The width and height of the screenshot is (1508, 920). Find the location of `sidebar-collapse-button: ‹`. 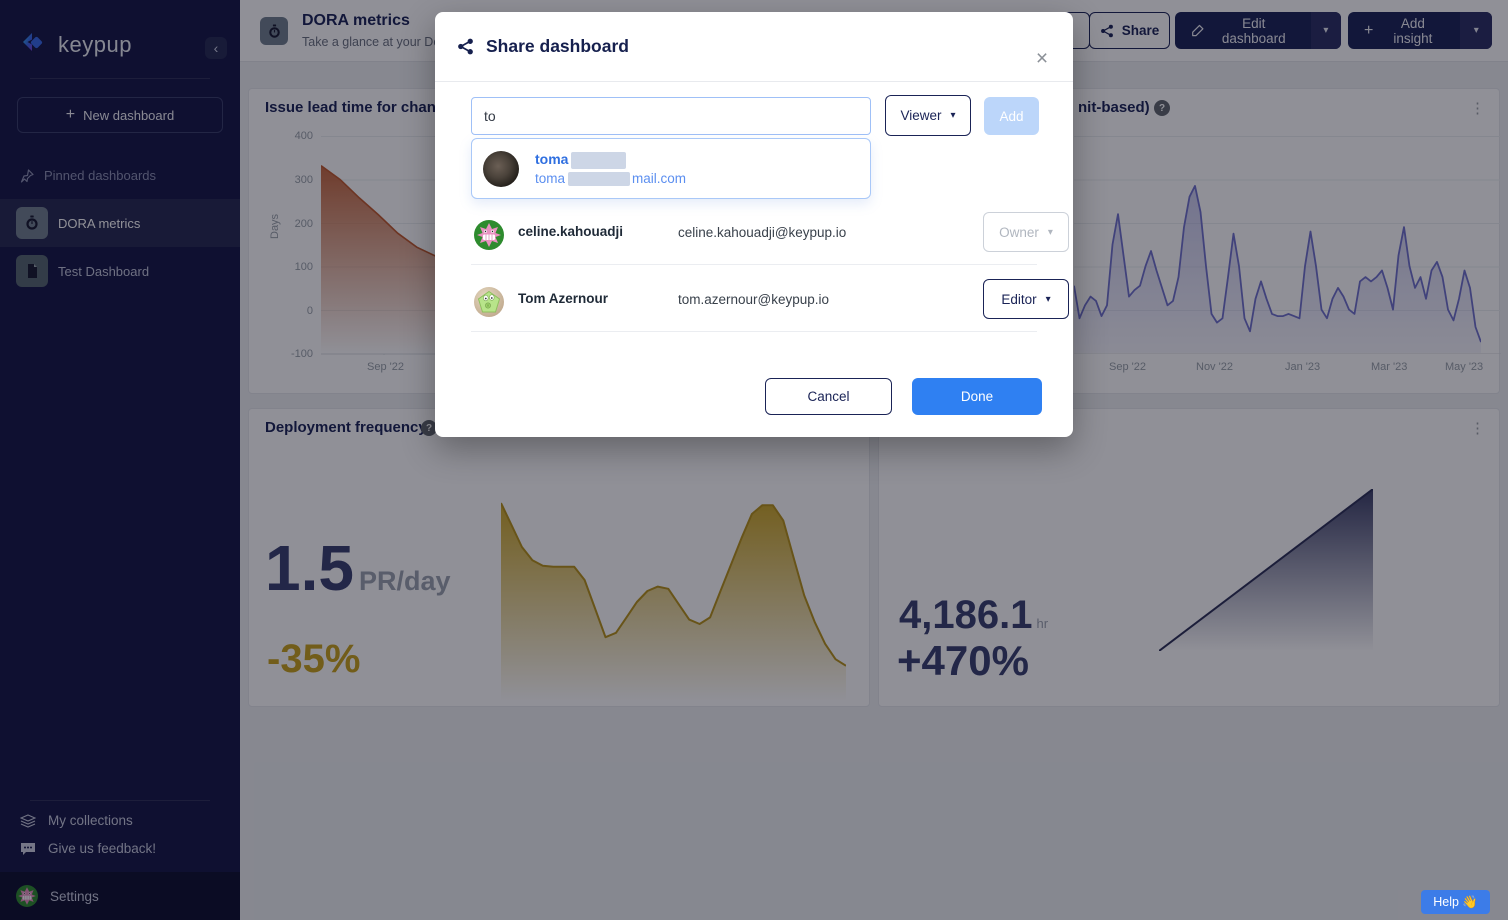

sidebar-collapse-button: ‹ is located at coordinates (216, 48).